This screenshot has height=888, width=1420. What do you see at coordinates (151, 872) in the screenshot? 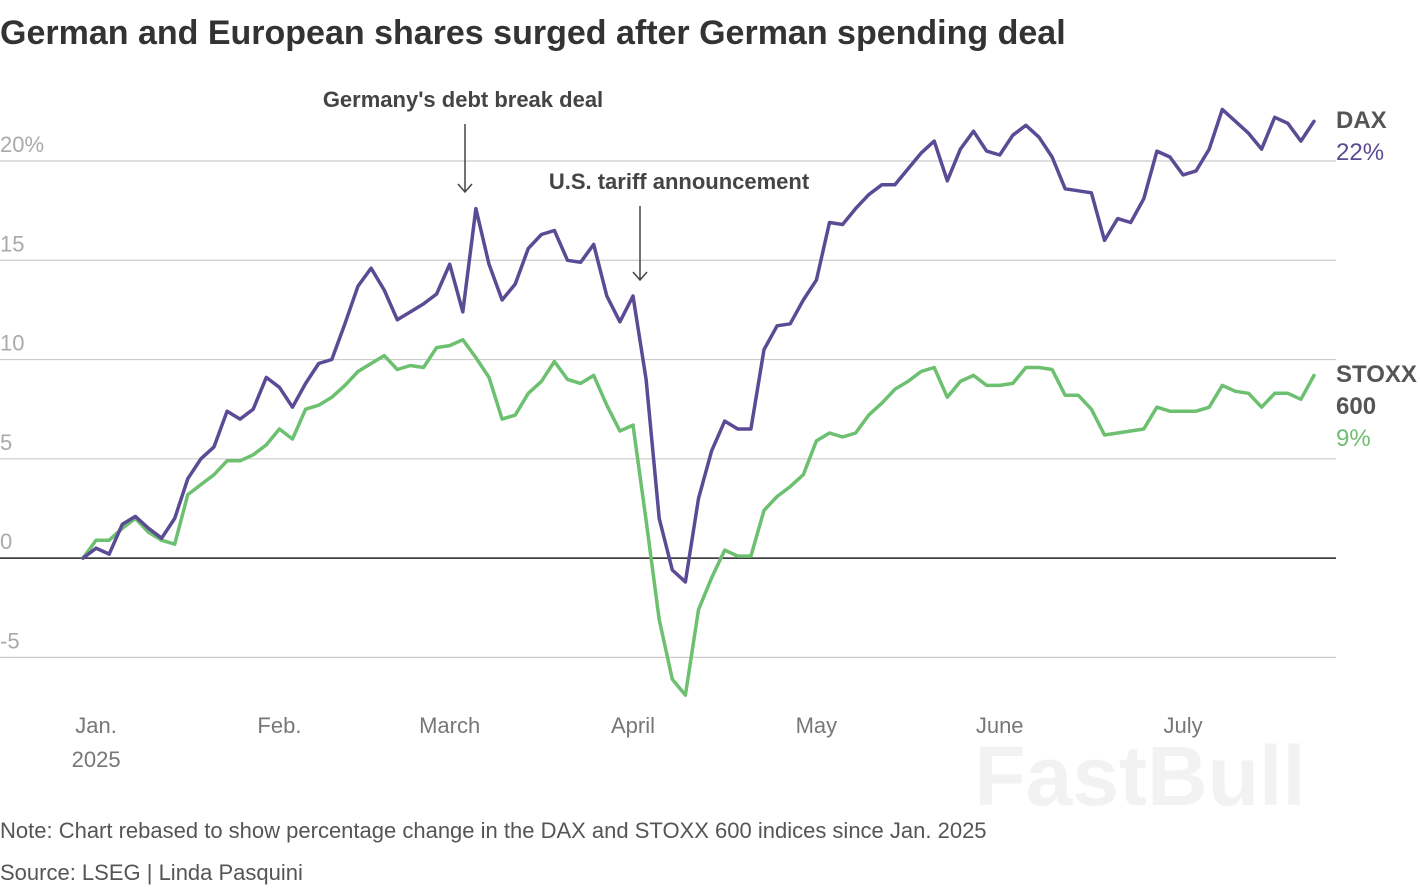
I see `source: Source: LSEG | Linda Pasquini` at bounding box center [151, 872].